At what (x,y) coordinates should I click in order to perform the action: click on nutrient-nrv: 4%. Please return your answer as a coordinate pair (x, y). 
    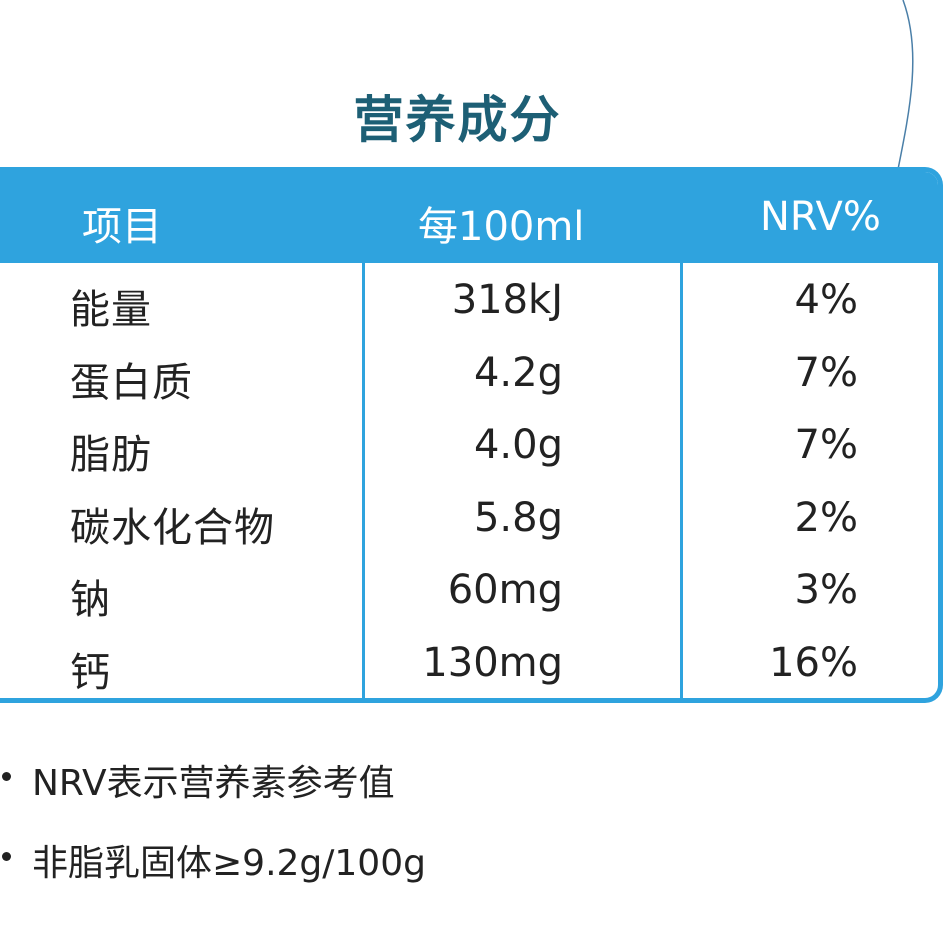
    Looking at the image, I should click on (826, 300).